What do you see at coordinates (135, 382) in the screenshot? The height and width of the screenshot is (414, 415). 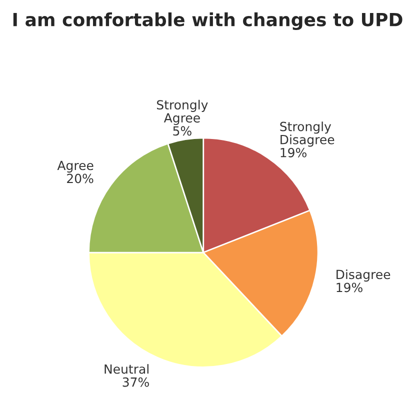 I see `data-label: 37%` at bounding box center [135, 382].